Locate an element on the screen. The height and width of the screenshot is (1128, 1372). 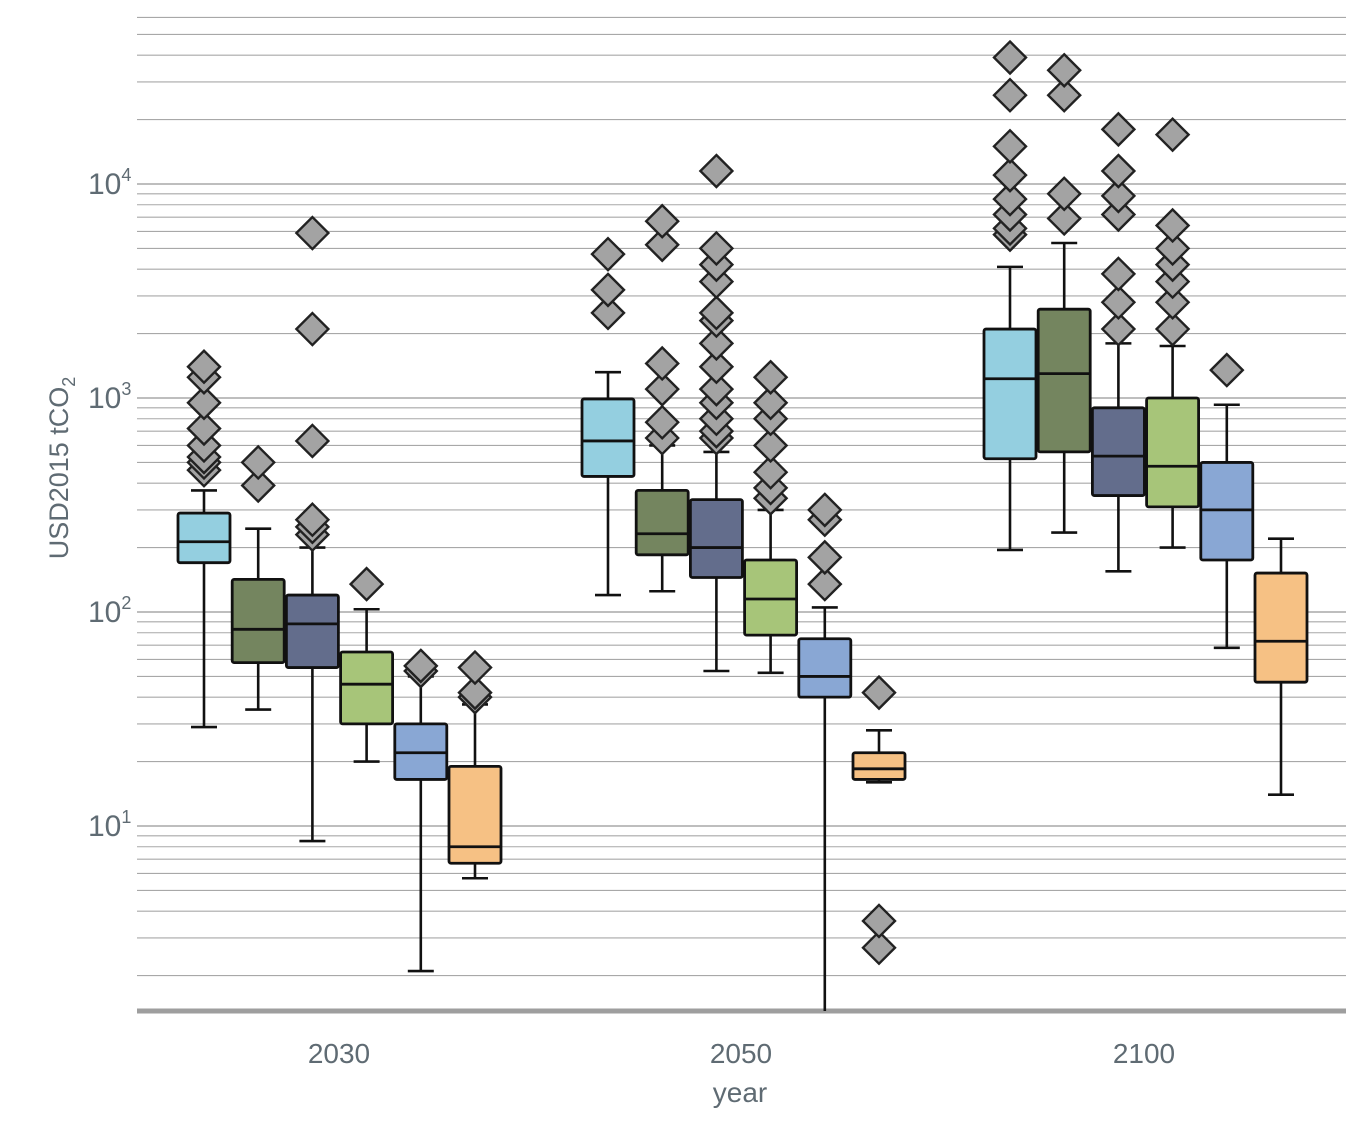
y-tick-exponent: 2 is located at coordinates (126, 603).